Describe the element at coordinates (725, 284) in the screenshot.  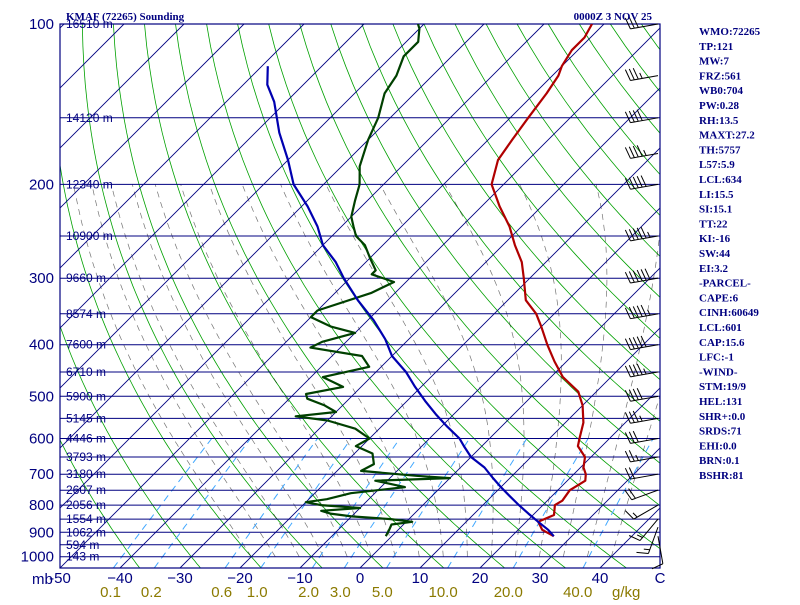
I see `sounding-index: -PARCEL-` at that location.